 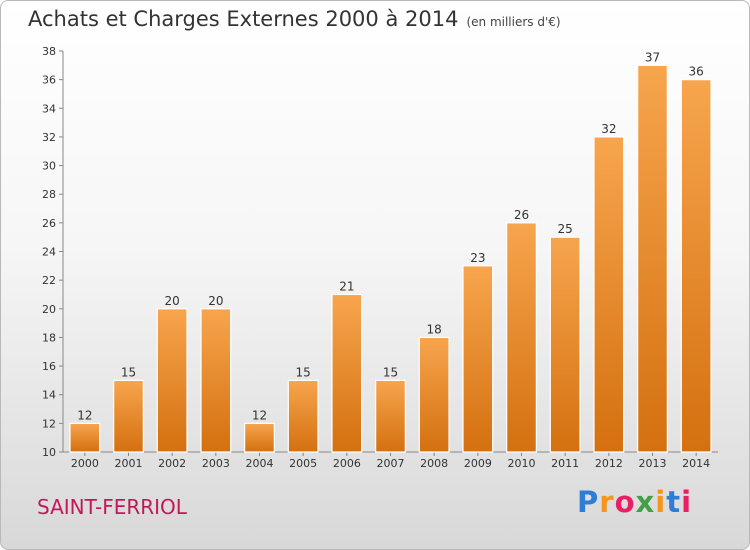 What do you see at coordinates (49, 423) in the screenshot?
I see `y-tick-label: 12` at bounding box center [49, 423].